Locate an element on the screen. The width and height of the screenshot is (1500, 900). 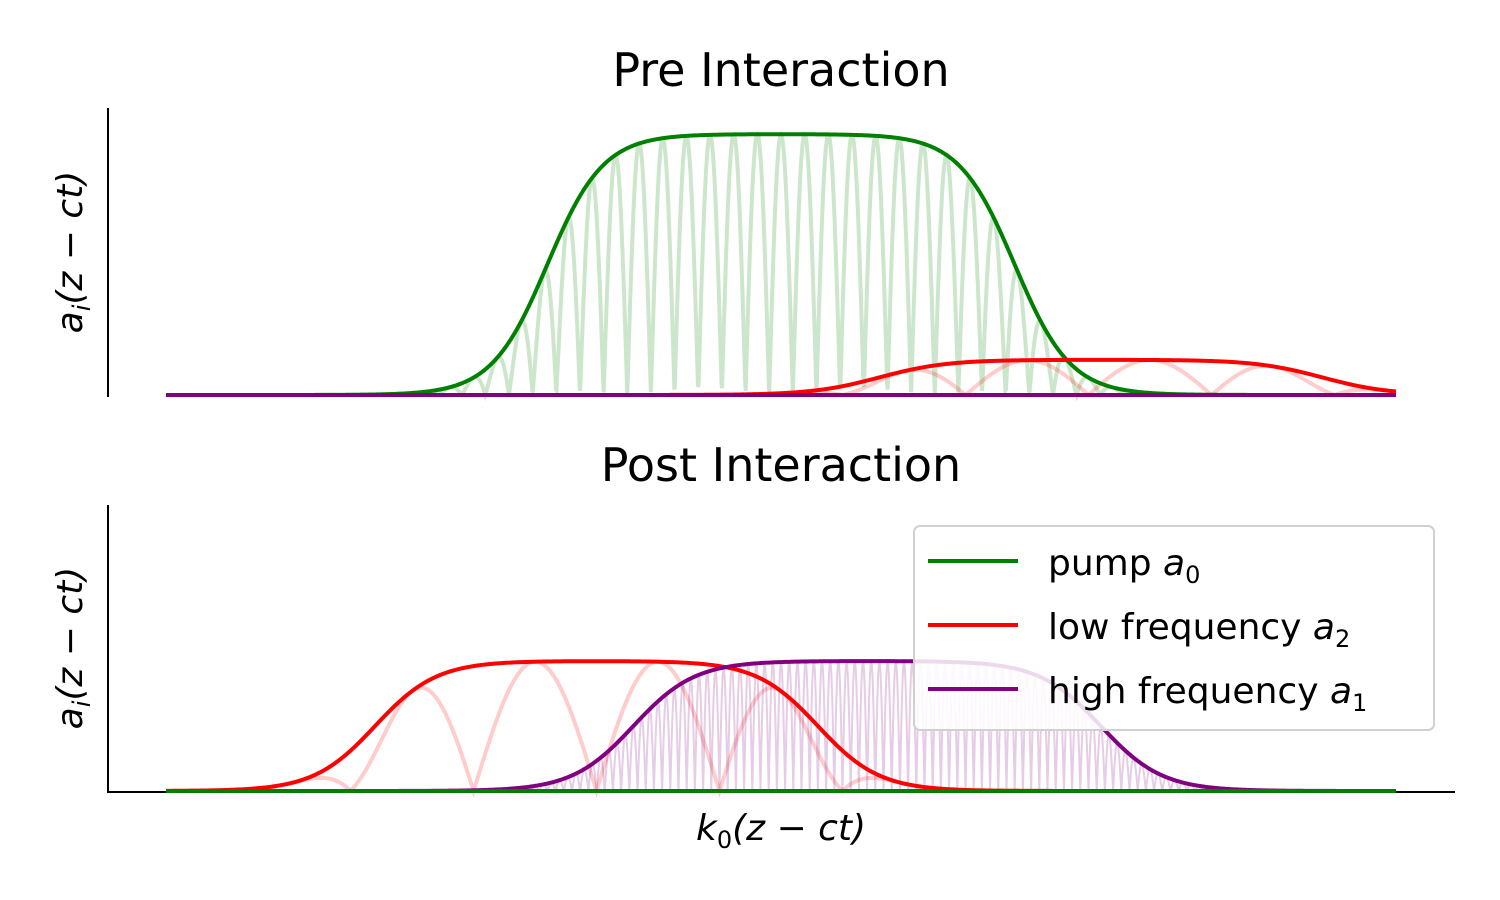
envelope-low-frequency-a2 is located at coordinates (781, 377).